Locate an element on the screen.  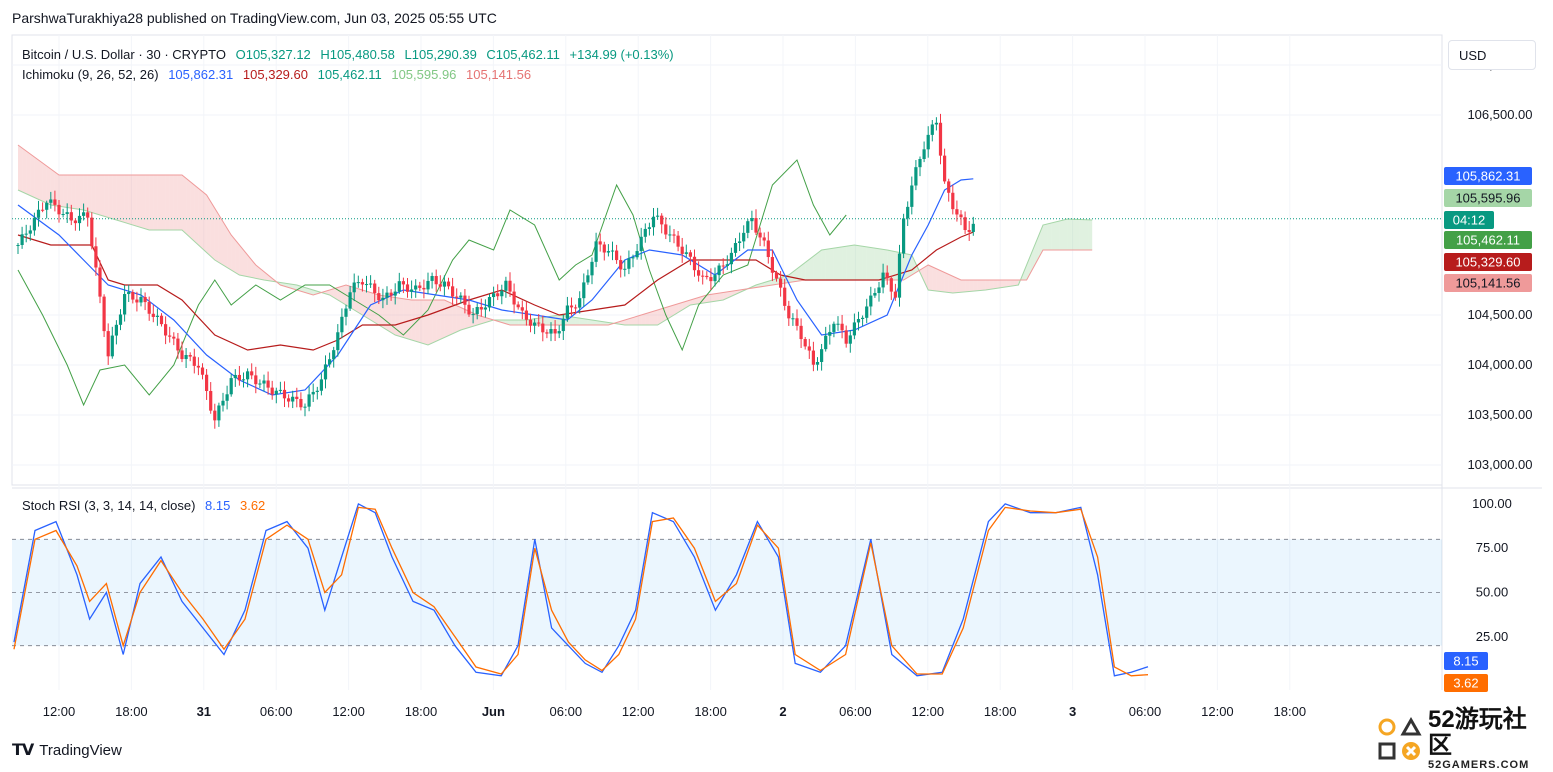
tradingview-logo-icon: 𝗧𝗩 is located at coordinates (23, 750).